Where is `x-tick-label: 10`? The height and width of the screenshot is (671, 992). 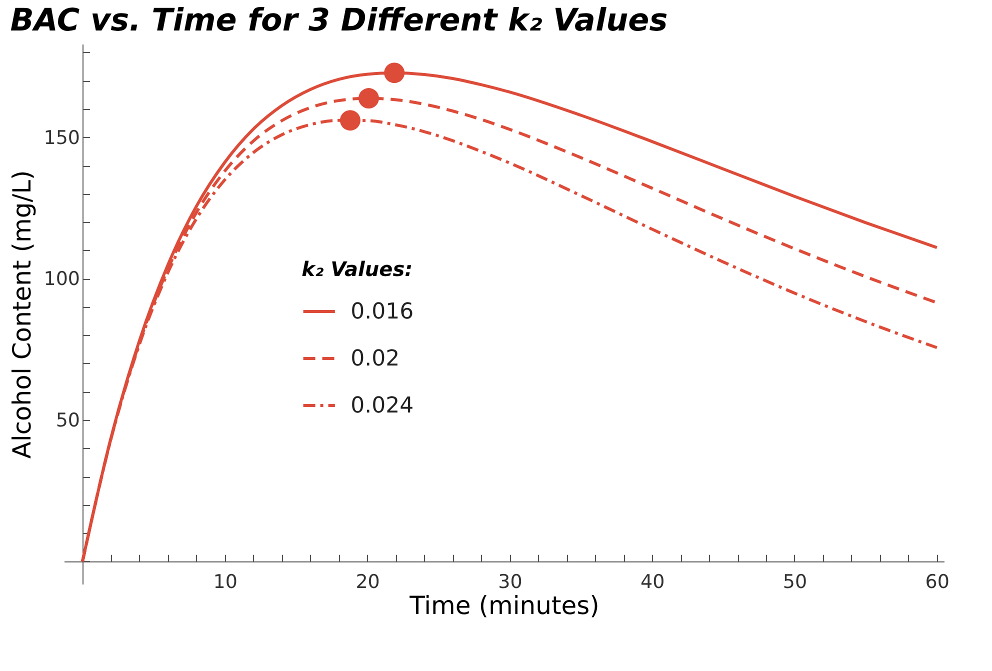 x-tick-label: 10 is located at coordinates (225, 581).